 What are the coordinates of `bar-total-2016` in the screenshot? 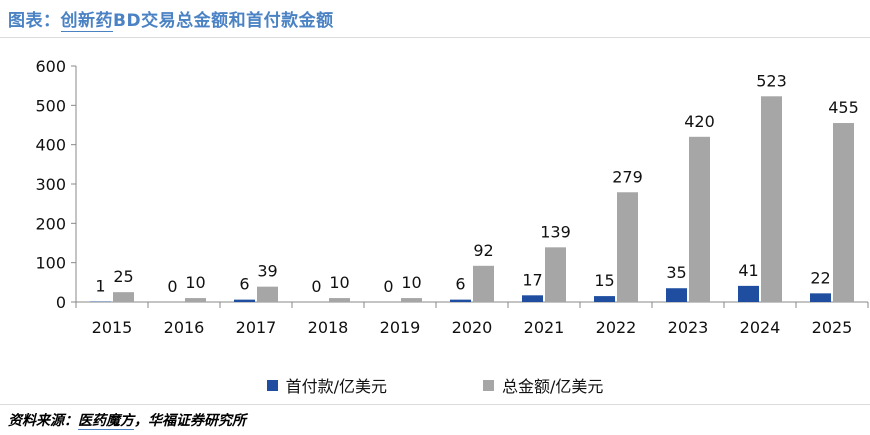 It's located at (195, 300).